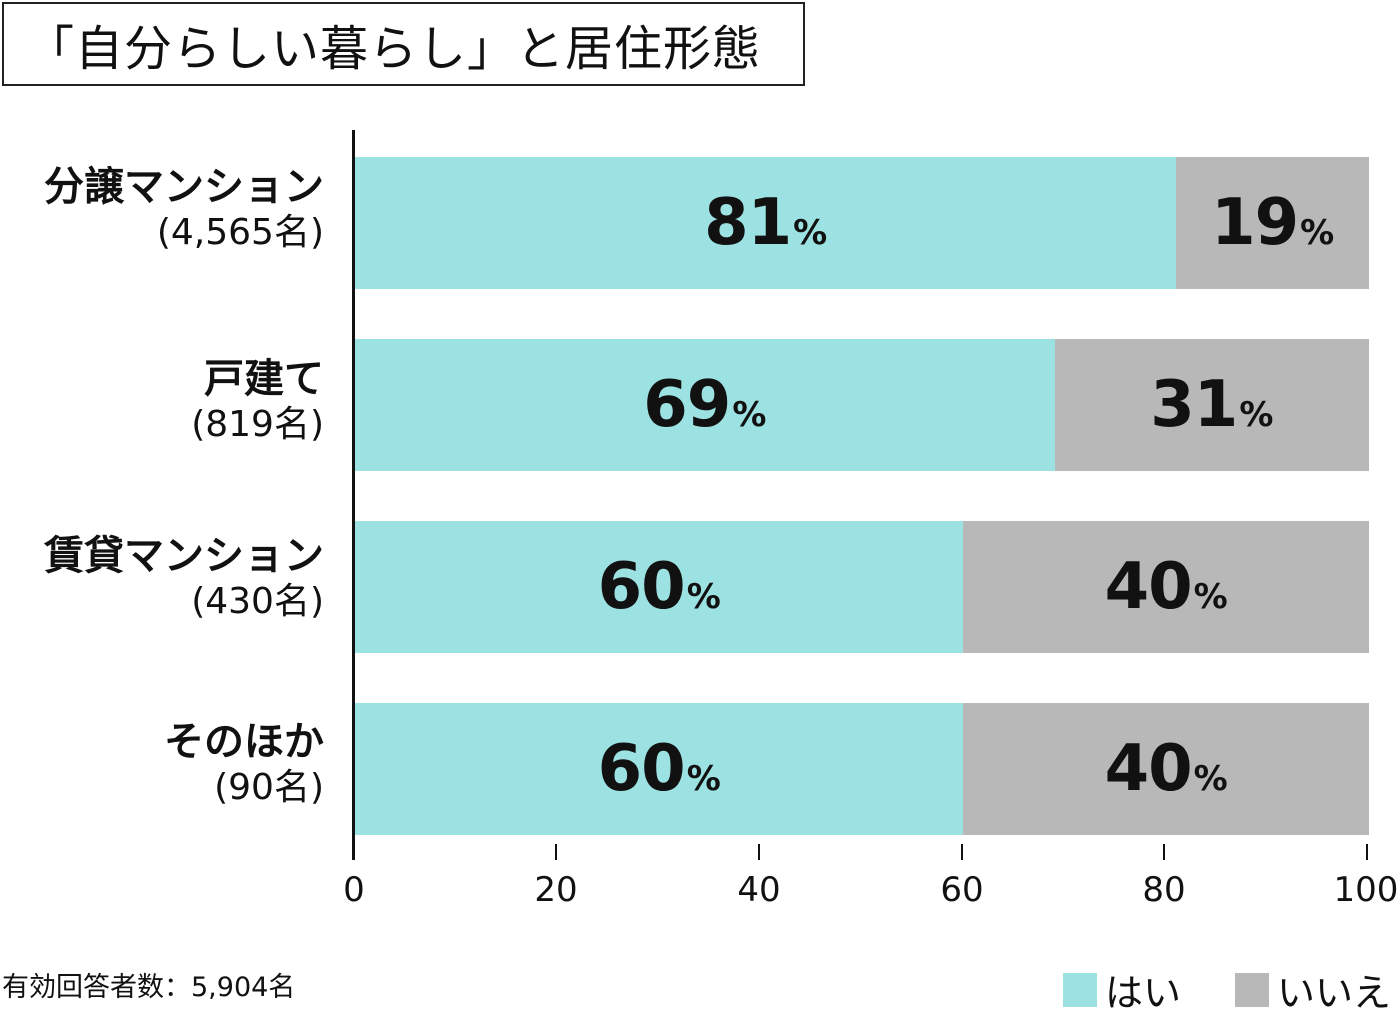 This screenshot has height=1017, width=1400. Describe the element at coordinates (1334, 993) in the screenshot. I see `legend-label-no: いいえ` at that location.